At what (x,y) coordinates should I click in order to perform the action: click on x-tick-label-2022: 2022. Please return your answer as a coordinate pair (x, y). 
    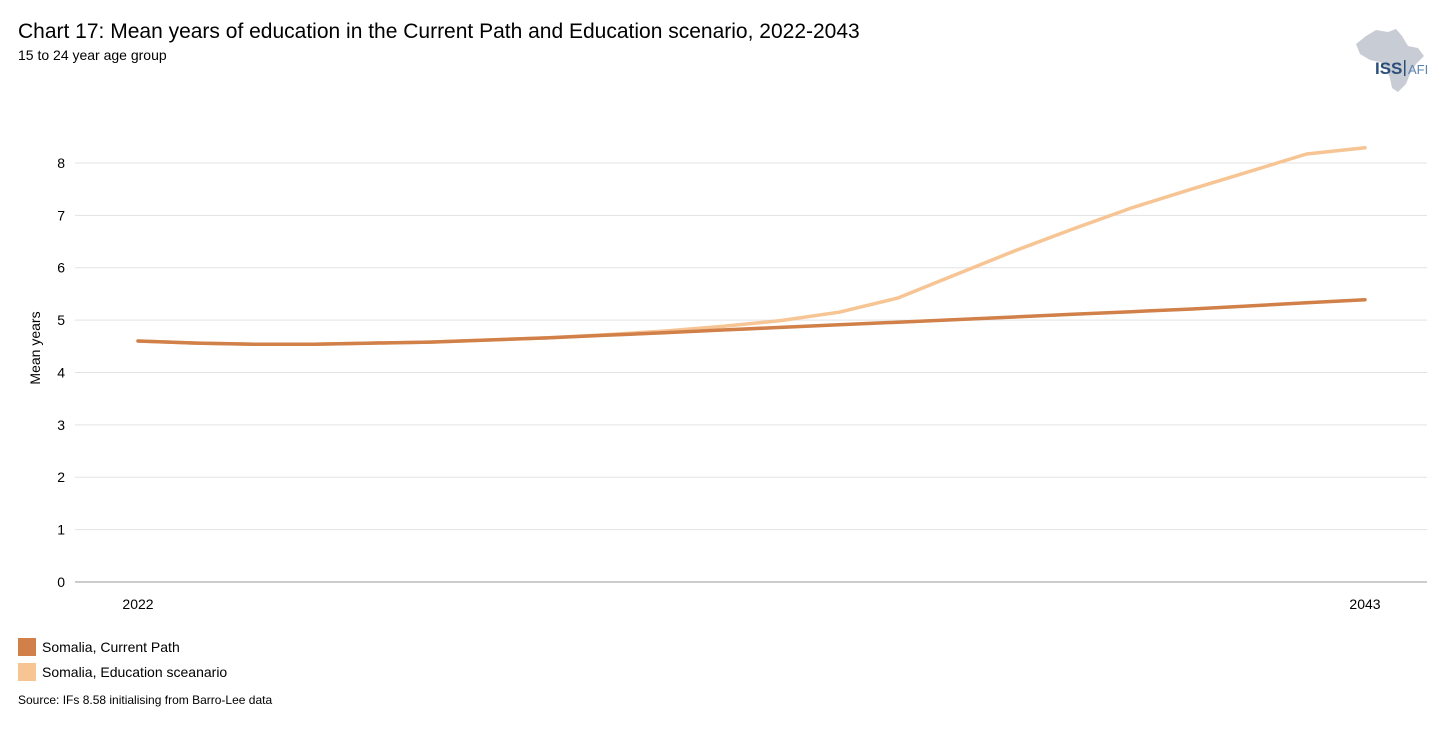
    Looking at the image, I should click on (137, 604).